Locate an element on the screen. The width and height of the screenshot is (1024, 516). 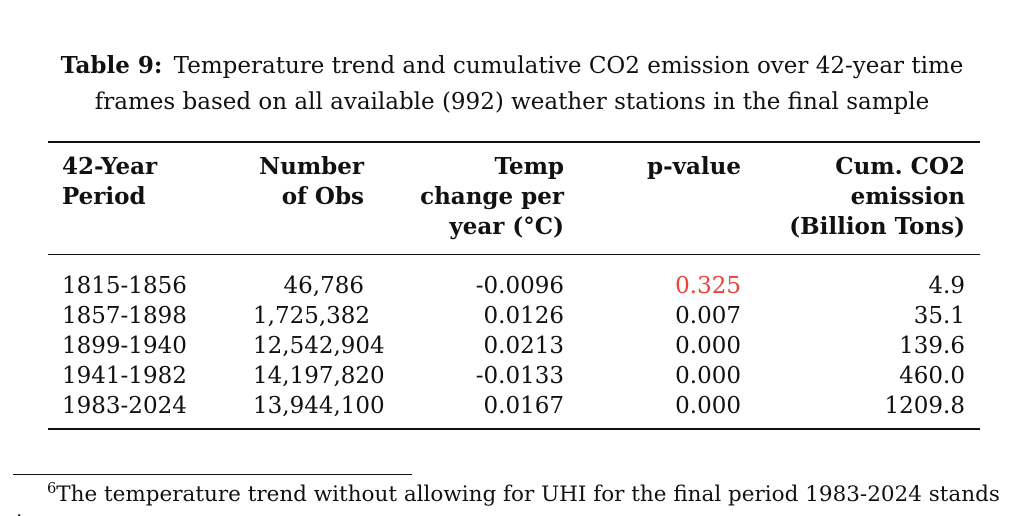
cell-period: 1899-1940 is located at coordinates (124, 346).